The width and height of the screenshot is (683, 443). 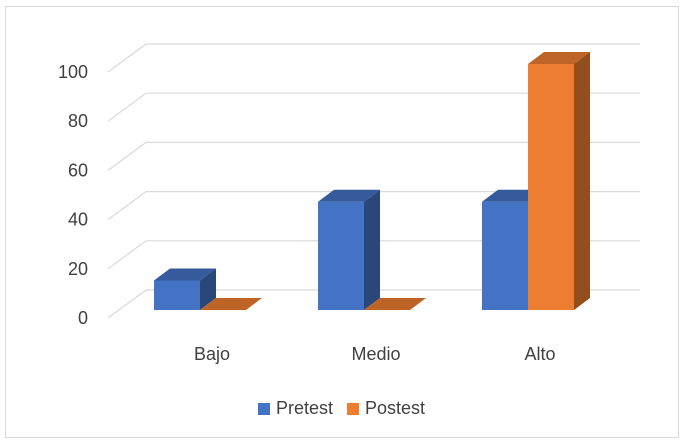 I want to click on bar-postest-alto, so click(x=559, y=181).